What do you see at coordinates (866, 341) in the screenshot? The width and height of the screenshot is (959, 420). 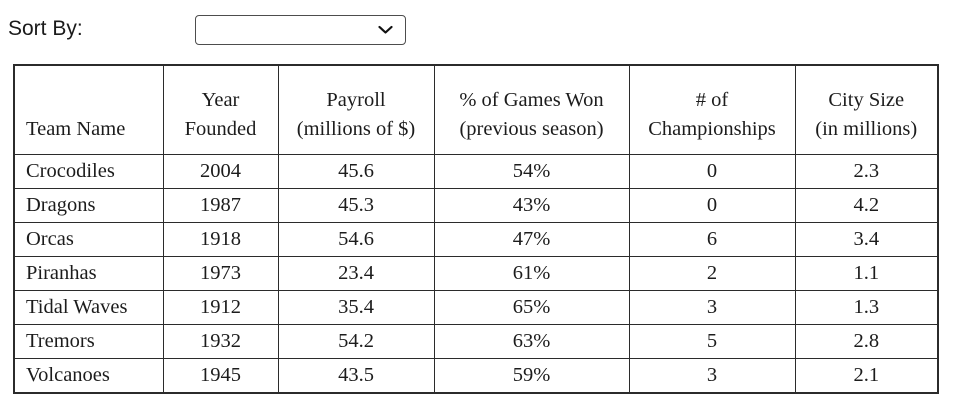 I see `cell-city-size: 2.8` at bounding box center [866, 341].